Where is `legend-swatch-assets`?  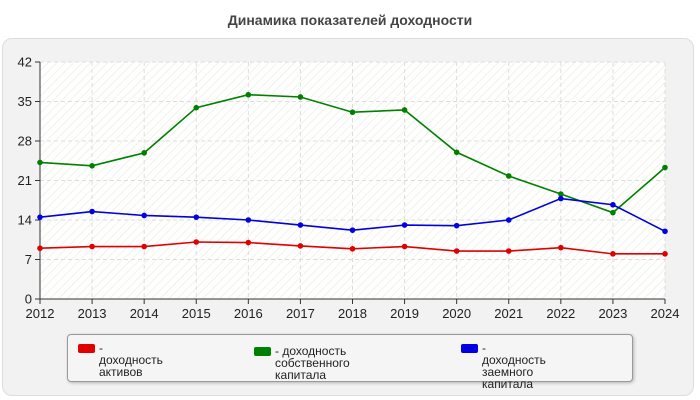 legend-swatch-assets is located at coordinates (86, 348).